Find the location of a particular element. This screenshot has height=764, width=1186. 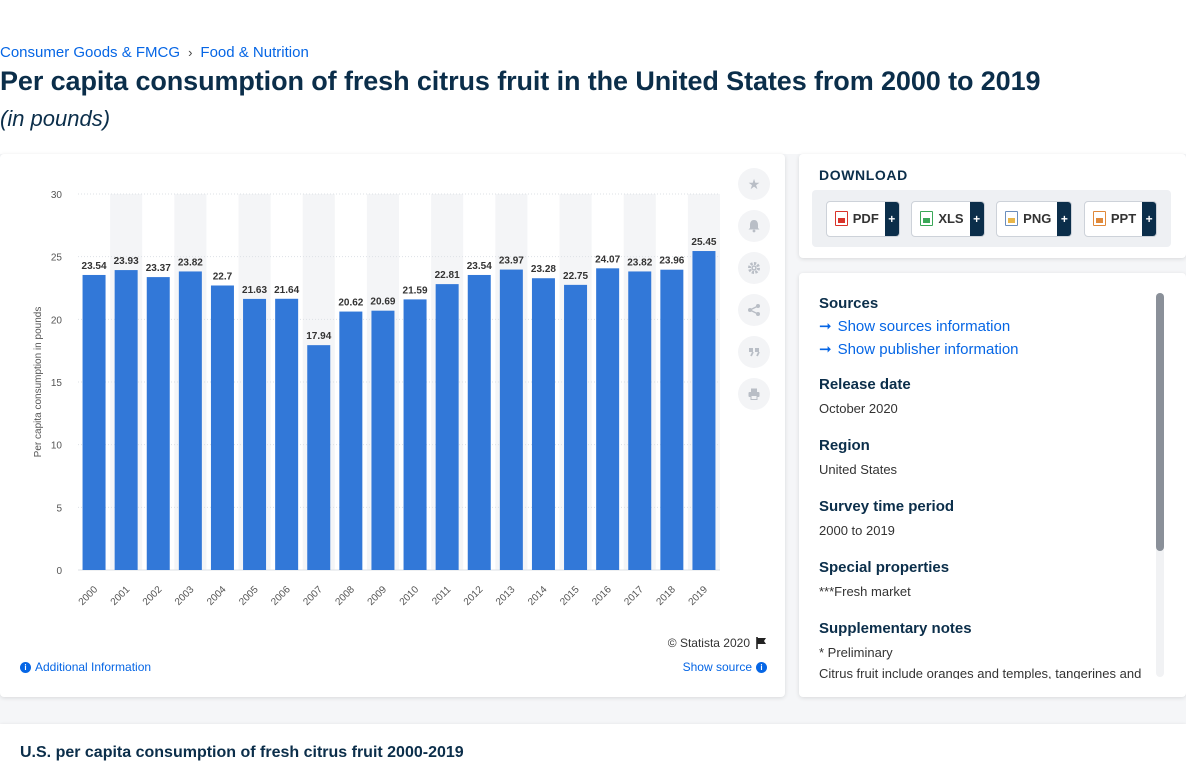

y-tick-label: 10 is located at coordinates (57, 446).